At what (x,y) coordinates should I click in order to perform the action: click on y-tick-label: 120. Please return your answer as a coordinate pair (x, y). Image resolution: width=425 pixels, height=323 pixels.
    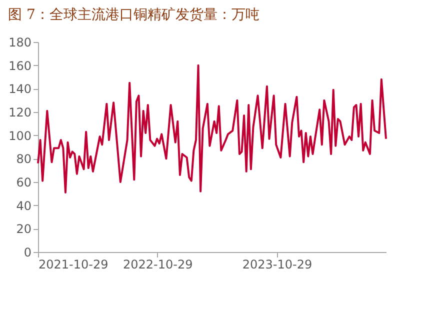
    Looking at the image, I should click on (20, 113).